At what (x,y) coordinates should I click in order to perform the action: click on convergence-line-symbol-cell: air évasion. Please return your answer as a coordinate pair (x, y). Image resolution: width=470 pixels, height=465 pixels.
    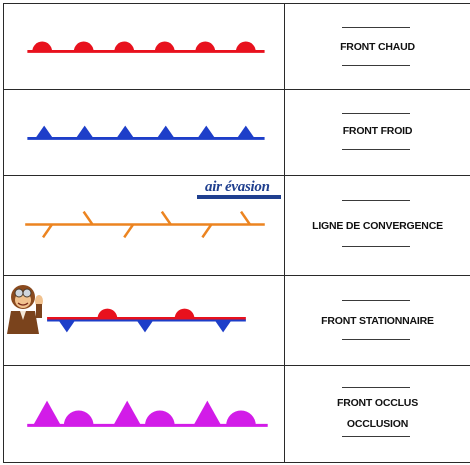
    Looking at the image, I should click on (144, 225).